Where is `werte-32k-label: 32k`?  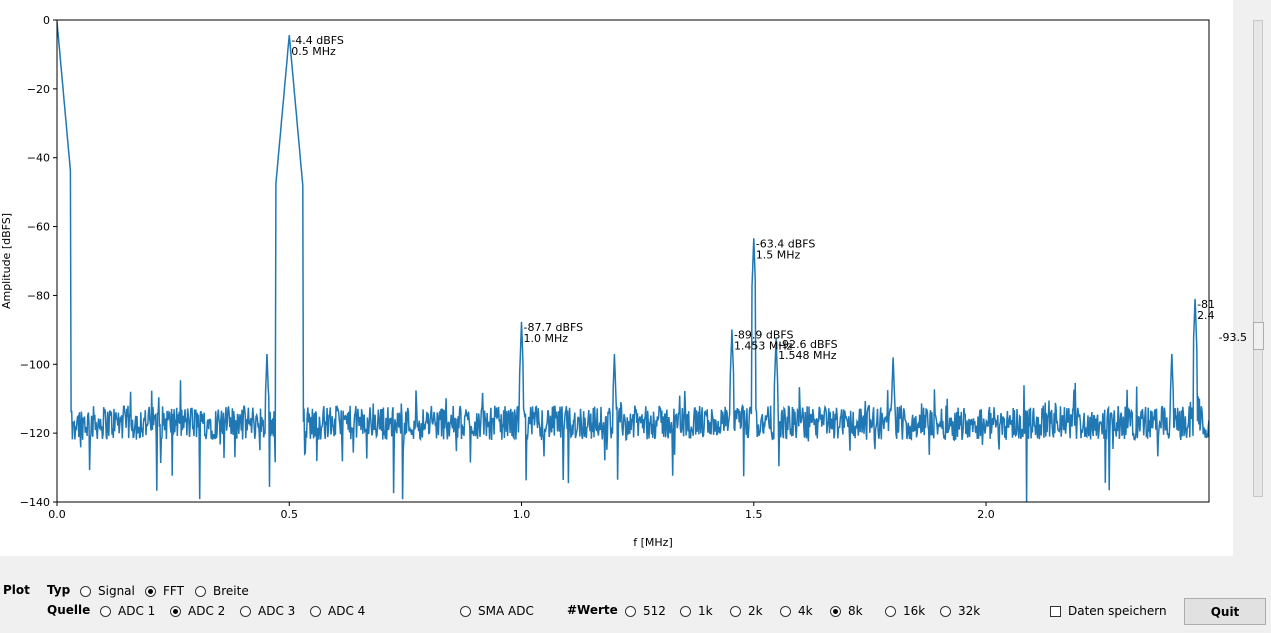 werte-32k-label: 32k is located at coordinates (969, 611).